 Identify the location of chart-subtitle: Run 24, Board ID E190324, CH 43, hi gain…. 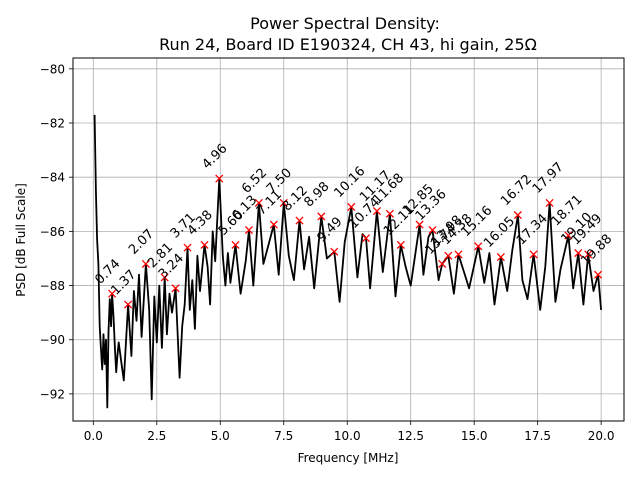
(348, 44).